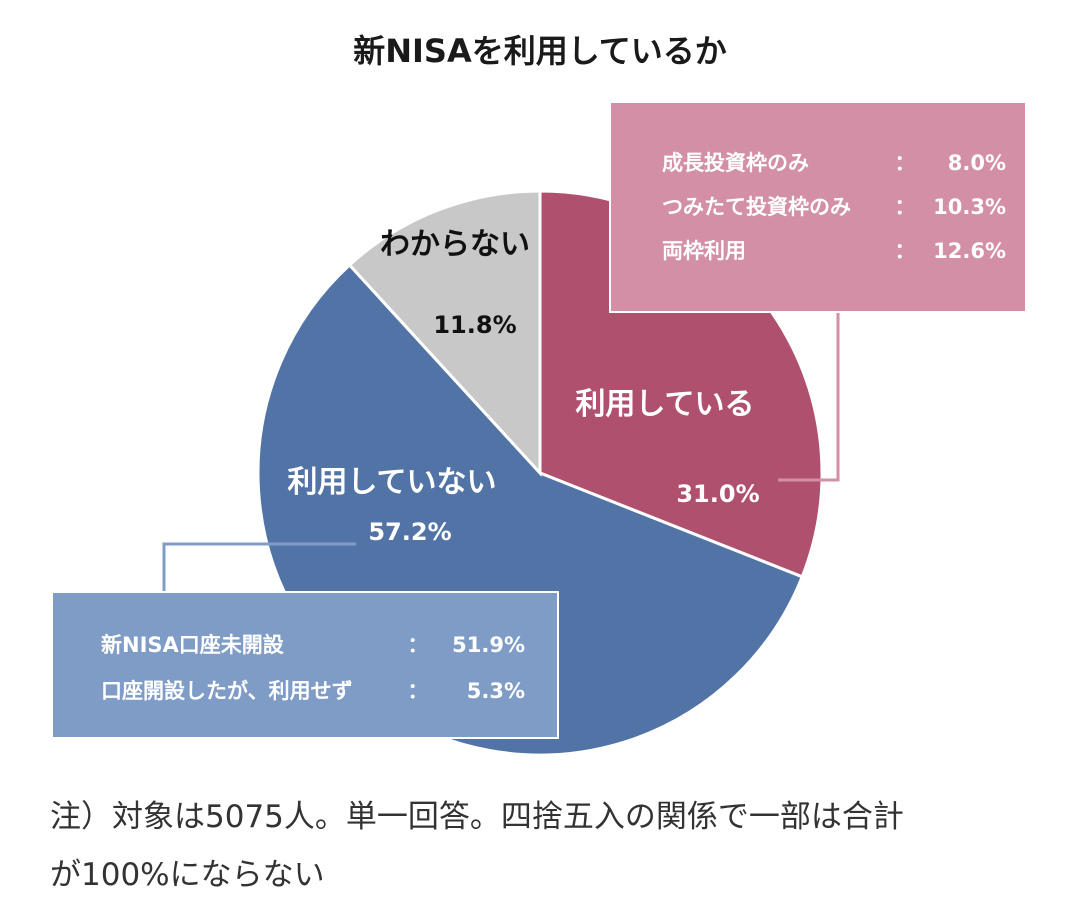 Image resolution: width=1080 pixels, height=915 pixels. What do you see at coordinates (391, 482) in the screenshot?
I see `slice-label-2: 利用していない` at bounding box center [391, 482].